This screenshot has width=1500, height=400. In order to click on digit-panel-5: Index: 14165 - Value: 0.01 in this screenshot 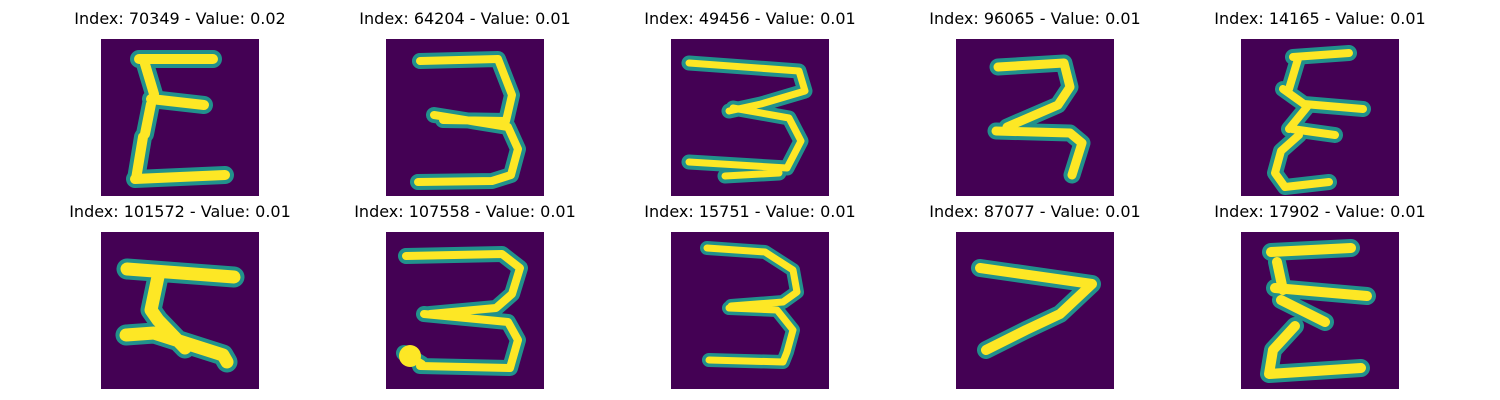, I will do `click(1320, 100)`.